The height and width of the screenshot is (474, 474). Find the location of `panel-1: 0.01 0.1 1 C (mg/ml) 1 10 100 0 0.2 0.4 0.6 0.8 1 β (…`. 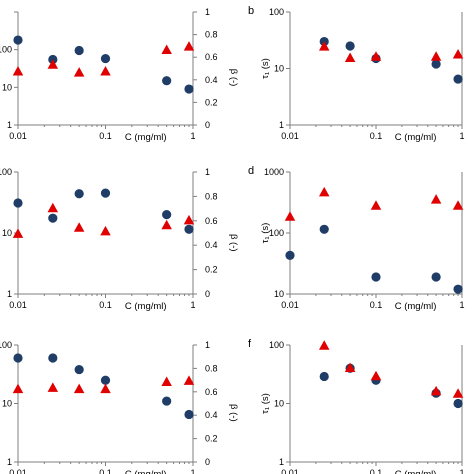

panel-1: 0.01 0.1 1 C (mg/ml) 1 10 100 0 0.2 0.4 0.6 0.8 1 β (… is located at coordinates (119, 75).